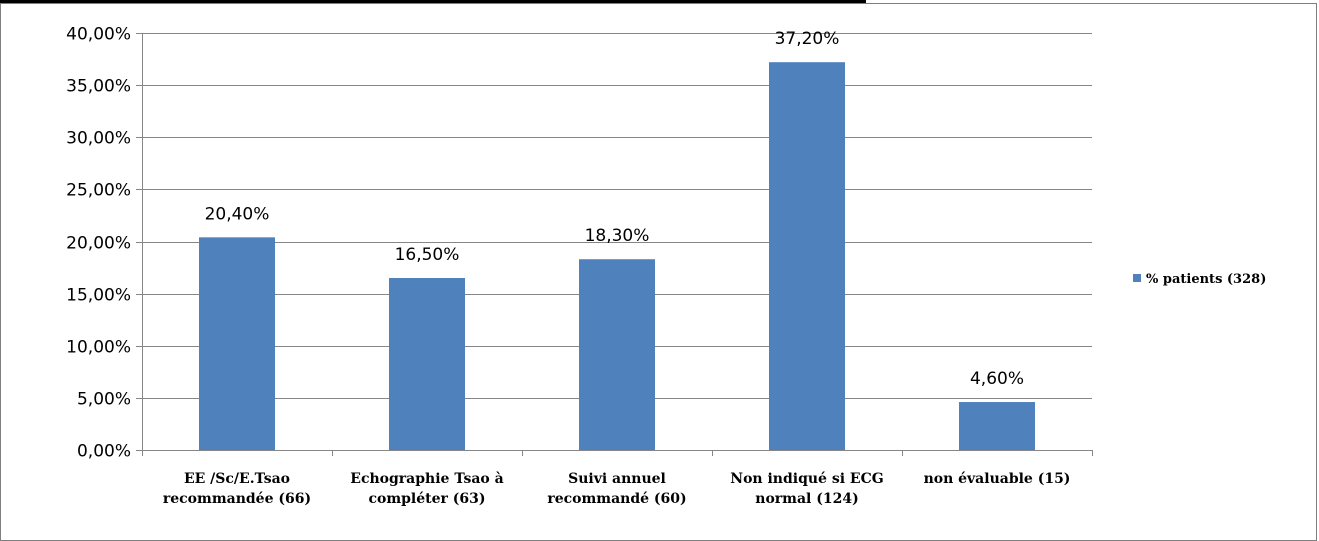 The image size is (1319, 541). Describe the element at coordinates (98, 348) in the screenshot. I see `y-tick-label: 10,00%` at that location.